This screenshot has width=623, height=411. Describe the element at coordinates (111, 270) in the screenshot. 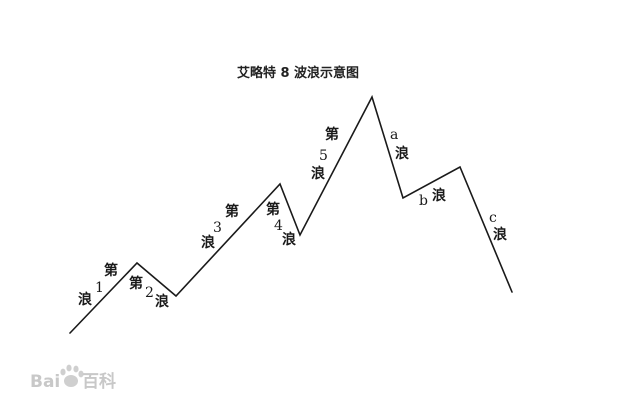

I see `wave-1-di: 第` at that location.